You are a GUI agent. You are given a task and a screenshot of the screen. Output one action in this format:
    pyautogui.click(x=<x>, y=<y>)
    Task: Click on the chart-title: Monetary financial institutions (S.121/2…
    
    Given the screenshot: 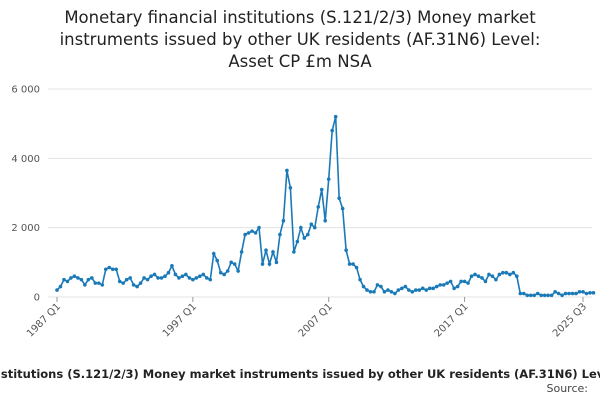 What is the action you would take?
    pyautogui.click(x=300, y=17)
    